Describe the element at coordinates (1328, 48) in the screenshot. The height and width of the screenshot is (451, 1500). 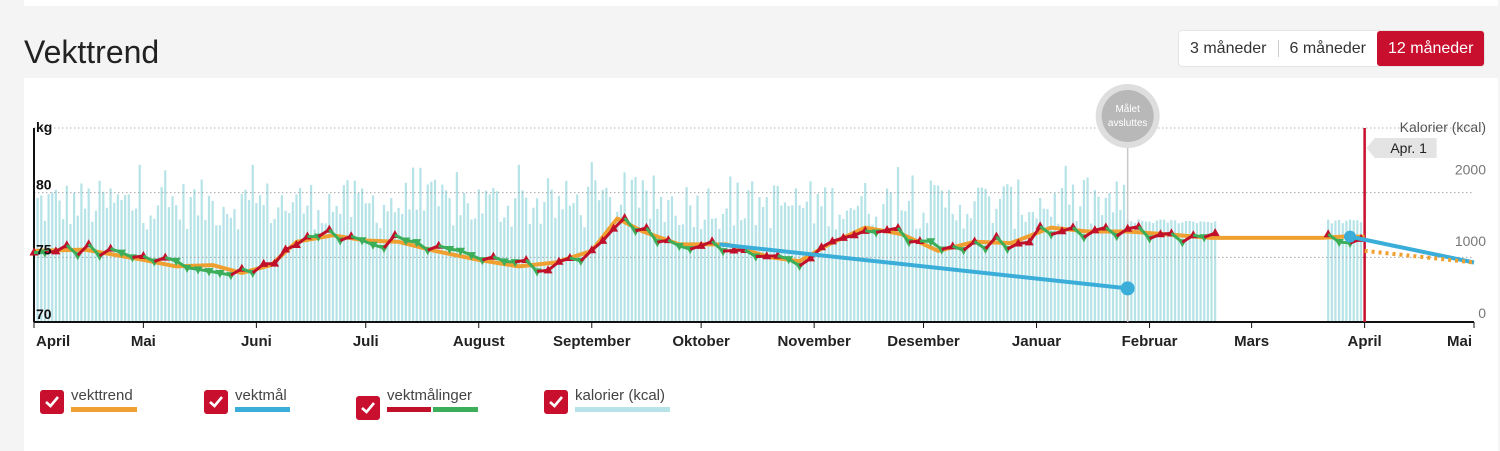
I see `range-6-months-button: 6 måneder` at that location.